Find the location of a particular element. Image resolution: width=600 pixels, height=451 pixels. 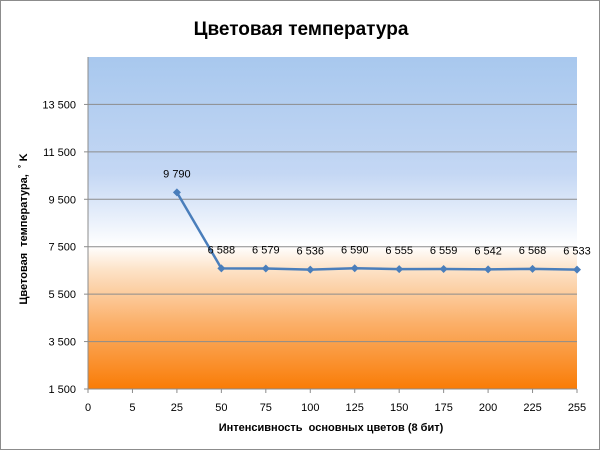

data-label: 6 533 is located at coordinates (577, 252).